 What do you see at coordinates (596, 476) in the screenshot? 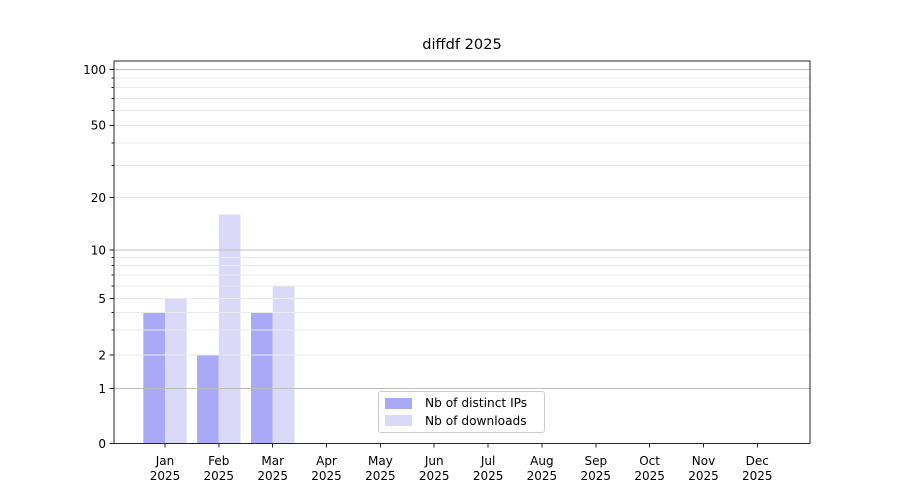
I see `x-tick-year-sep: 2025` at bounding box center [596, 476].